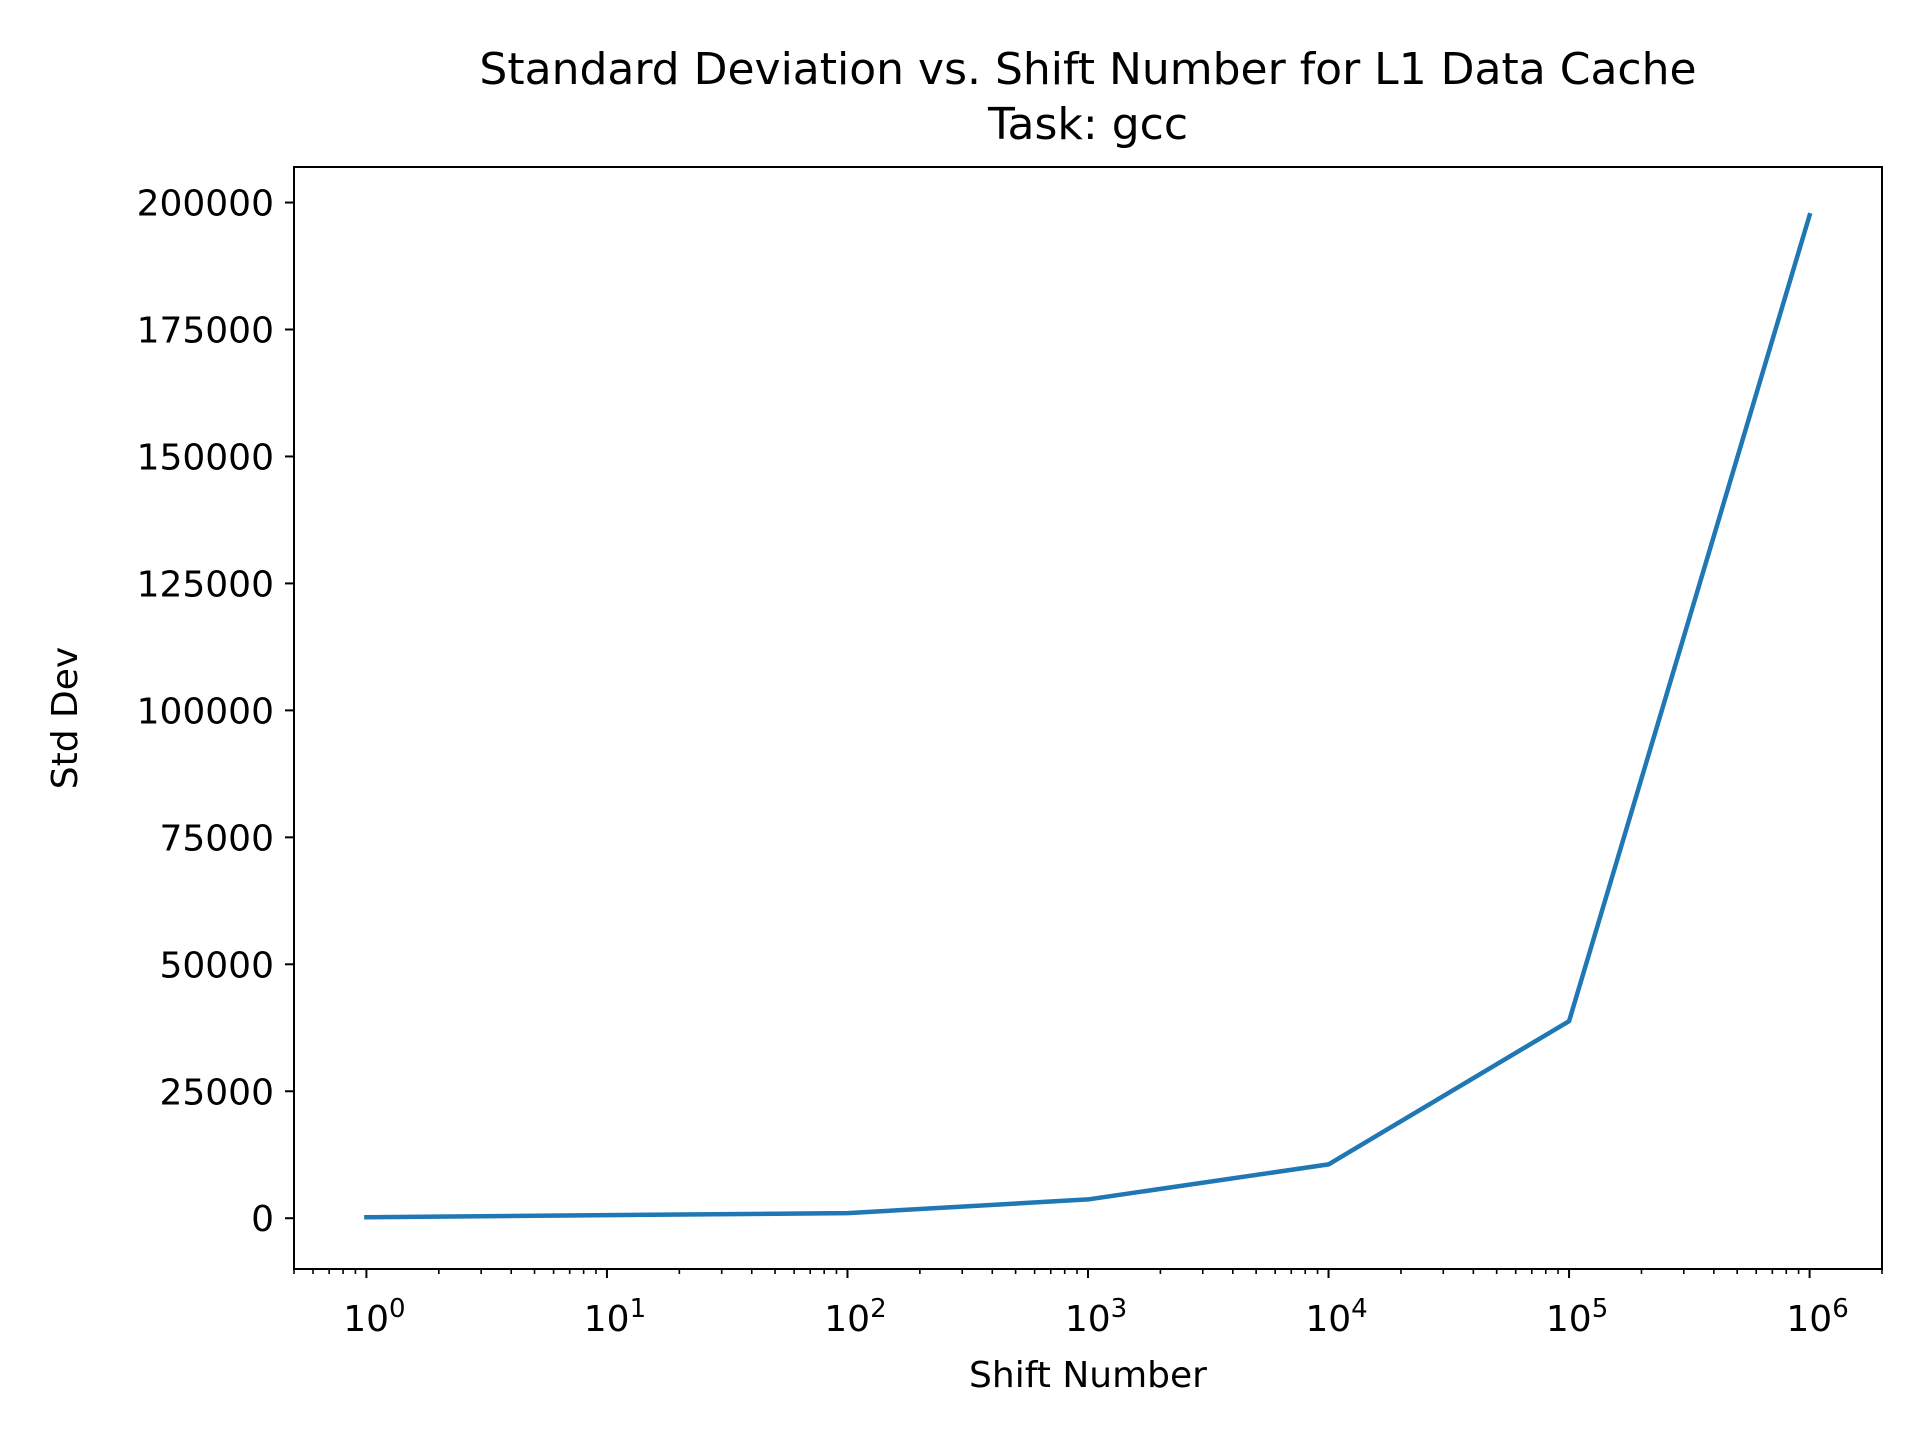 This screenshot has height=1440, width=1920. Describe the element at coordinates (205, 584) in the screenshot. I see `y-tick-label: 125000` at that location.